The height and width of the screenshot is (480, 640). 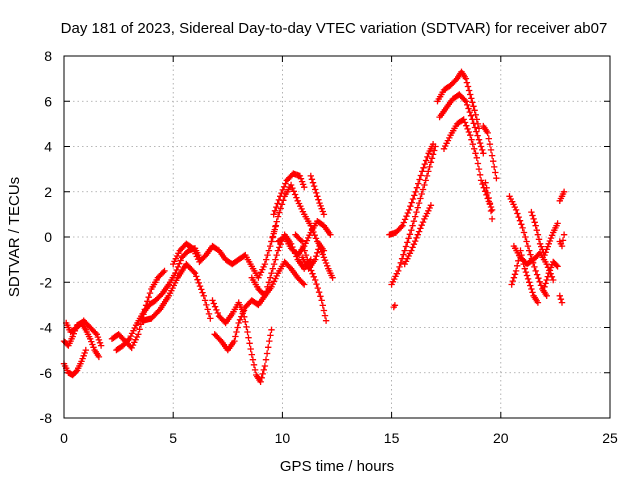 What do you see at coordinates (283, 438) in the screenshot?
I see `x-tick-label: 10` at bounding box center [283, 438].